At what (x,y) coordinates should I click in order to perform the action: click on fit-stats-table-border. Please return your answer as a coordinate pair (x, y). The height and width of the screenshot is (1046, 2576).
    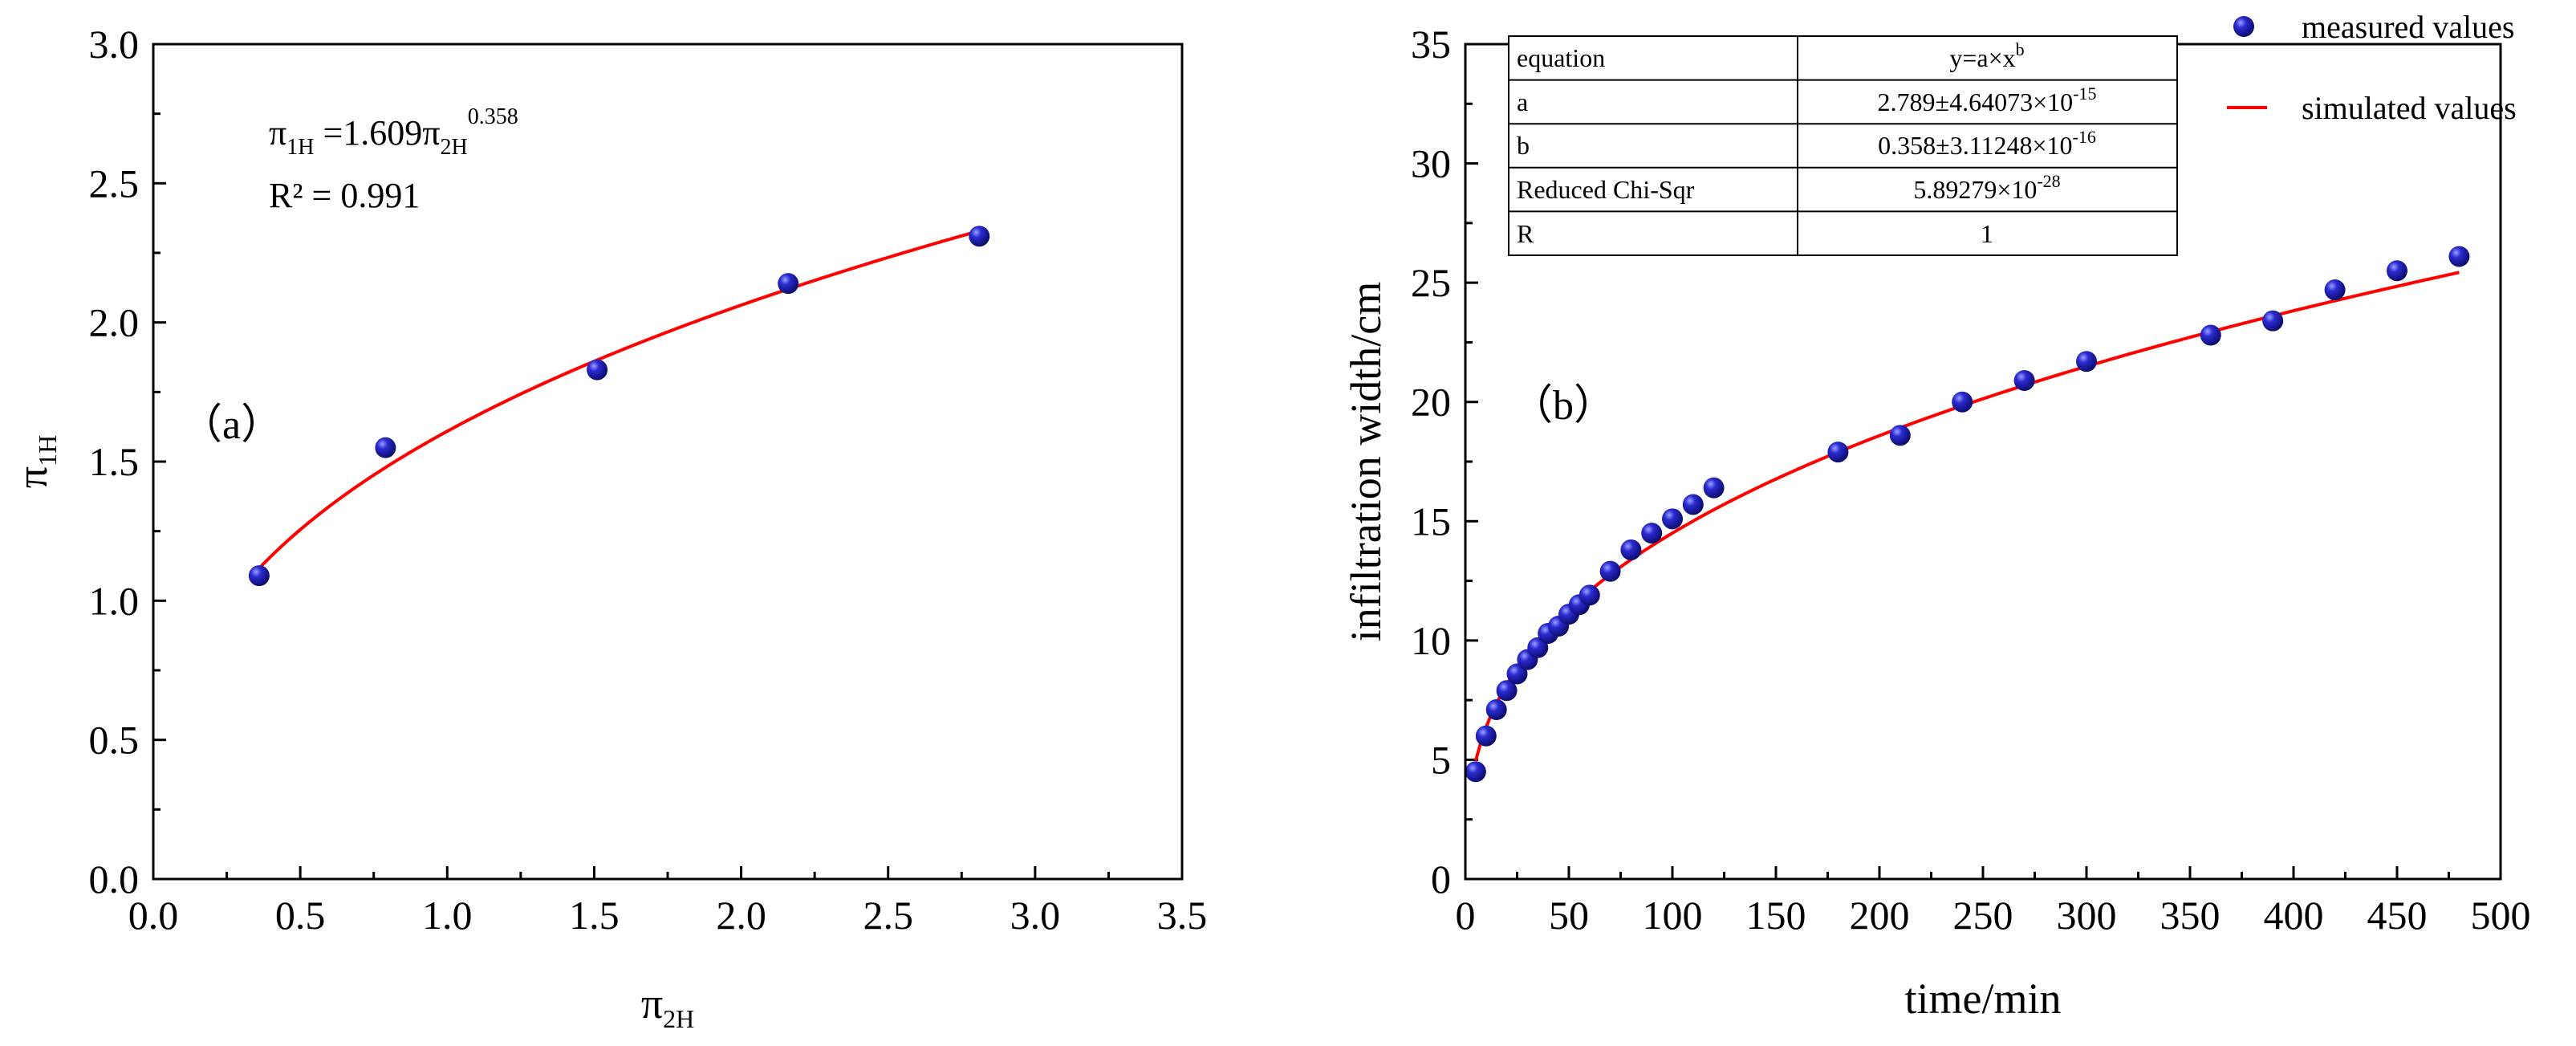
    Looking at the image, I should click on (1843, 145).